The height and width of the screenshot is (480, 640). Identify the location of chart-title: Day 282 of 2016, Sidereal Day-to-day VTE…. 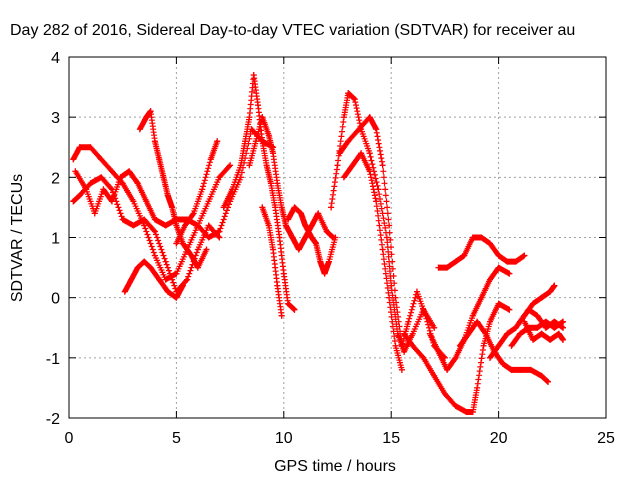
(292, 30).